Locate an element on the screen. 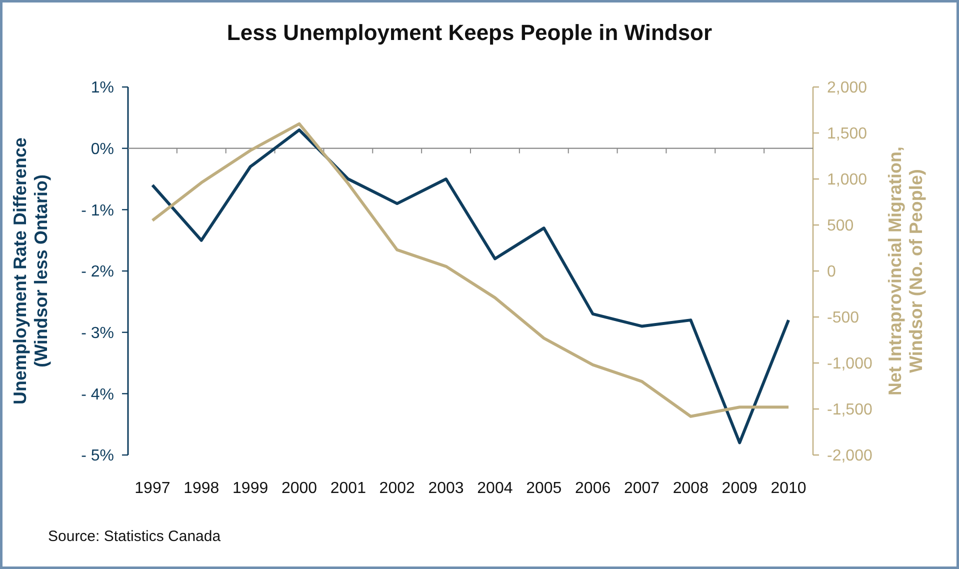  y2-axis-title: Net Intraprovincial Migration, Windsor (No. of People) is located at coordinates (905, 271).